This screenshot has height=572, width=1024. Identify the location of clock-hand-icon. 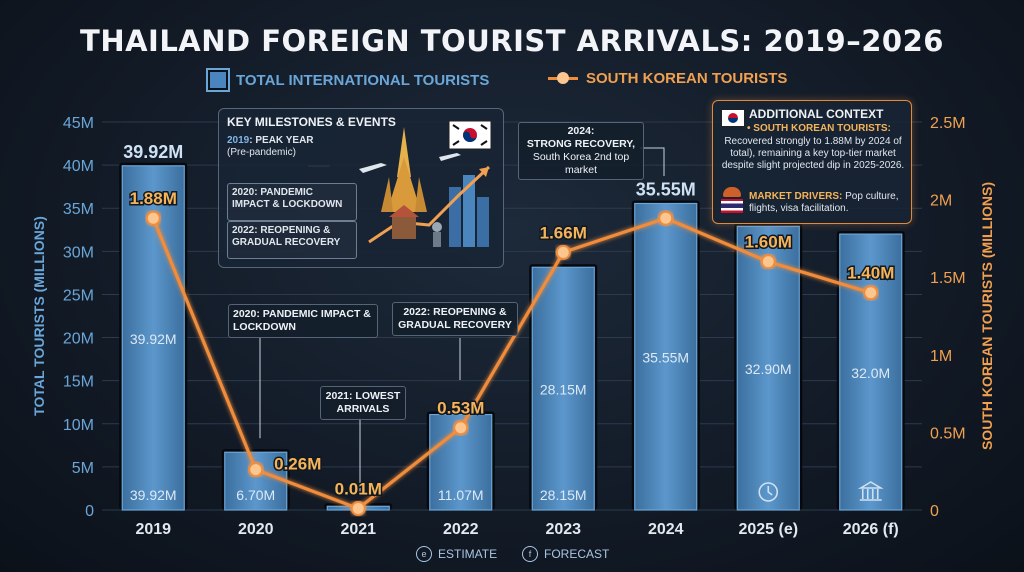
(770, 491).